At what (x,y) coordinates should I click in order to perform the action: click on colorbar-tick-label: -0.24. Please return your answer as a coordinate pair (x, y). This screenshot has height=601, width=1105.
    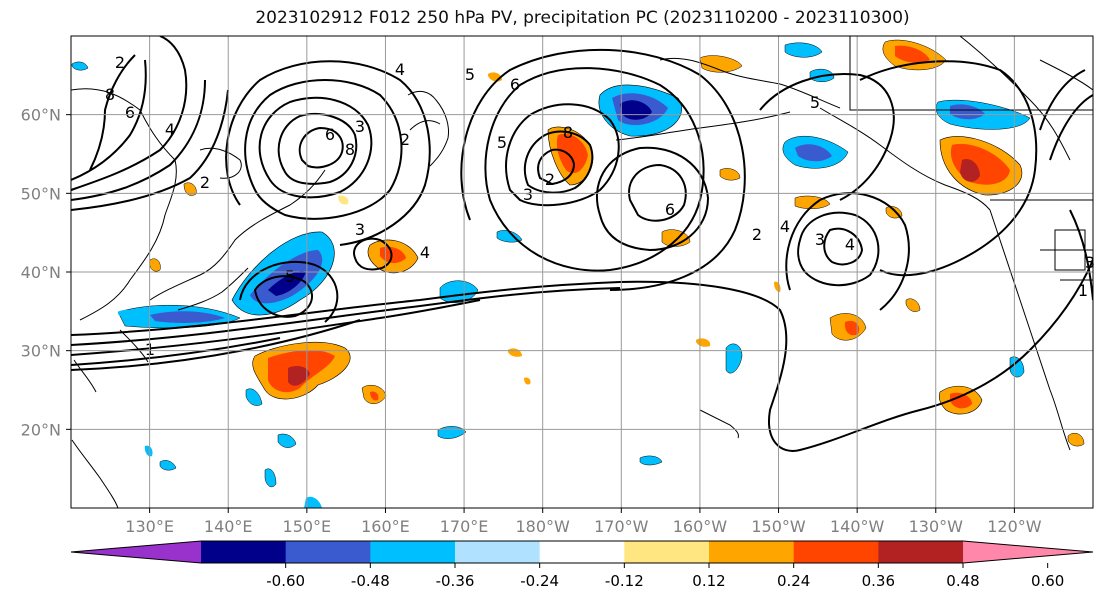
    Looking at the image, I should click on (539, 581).